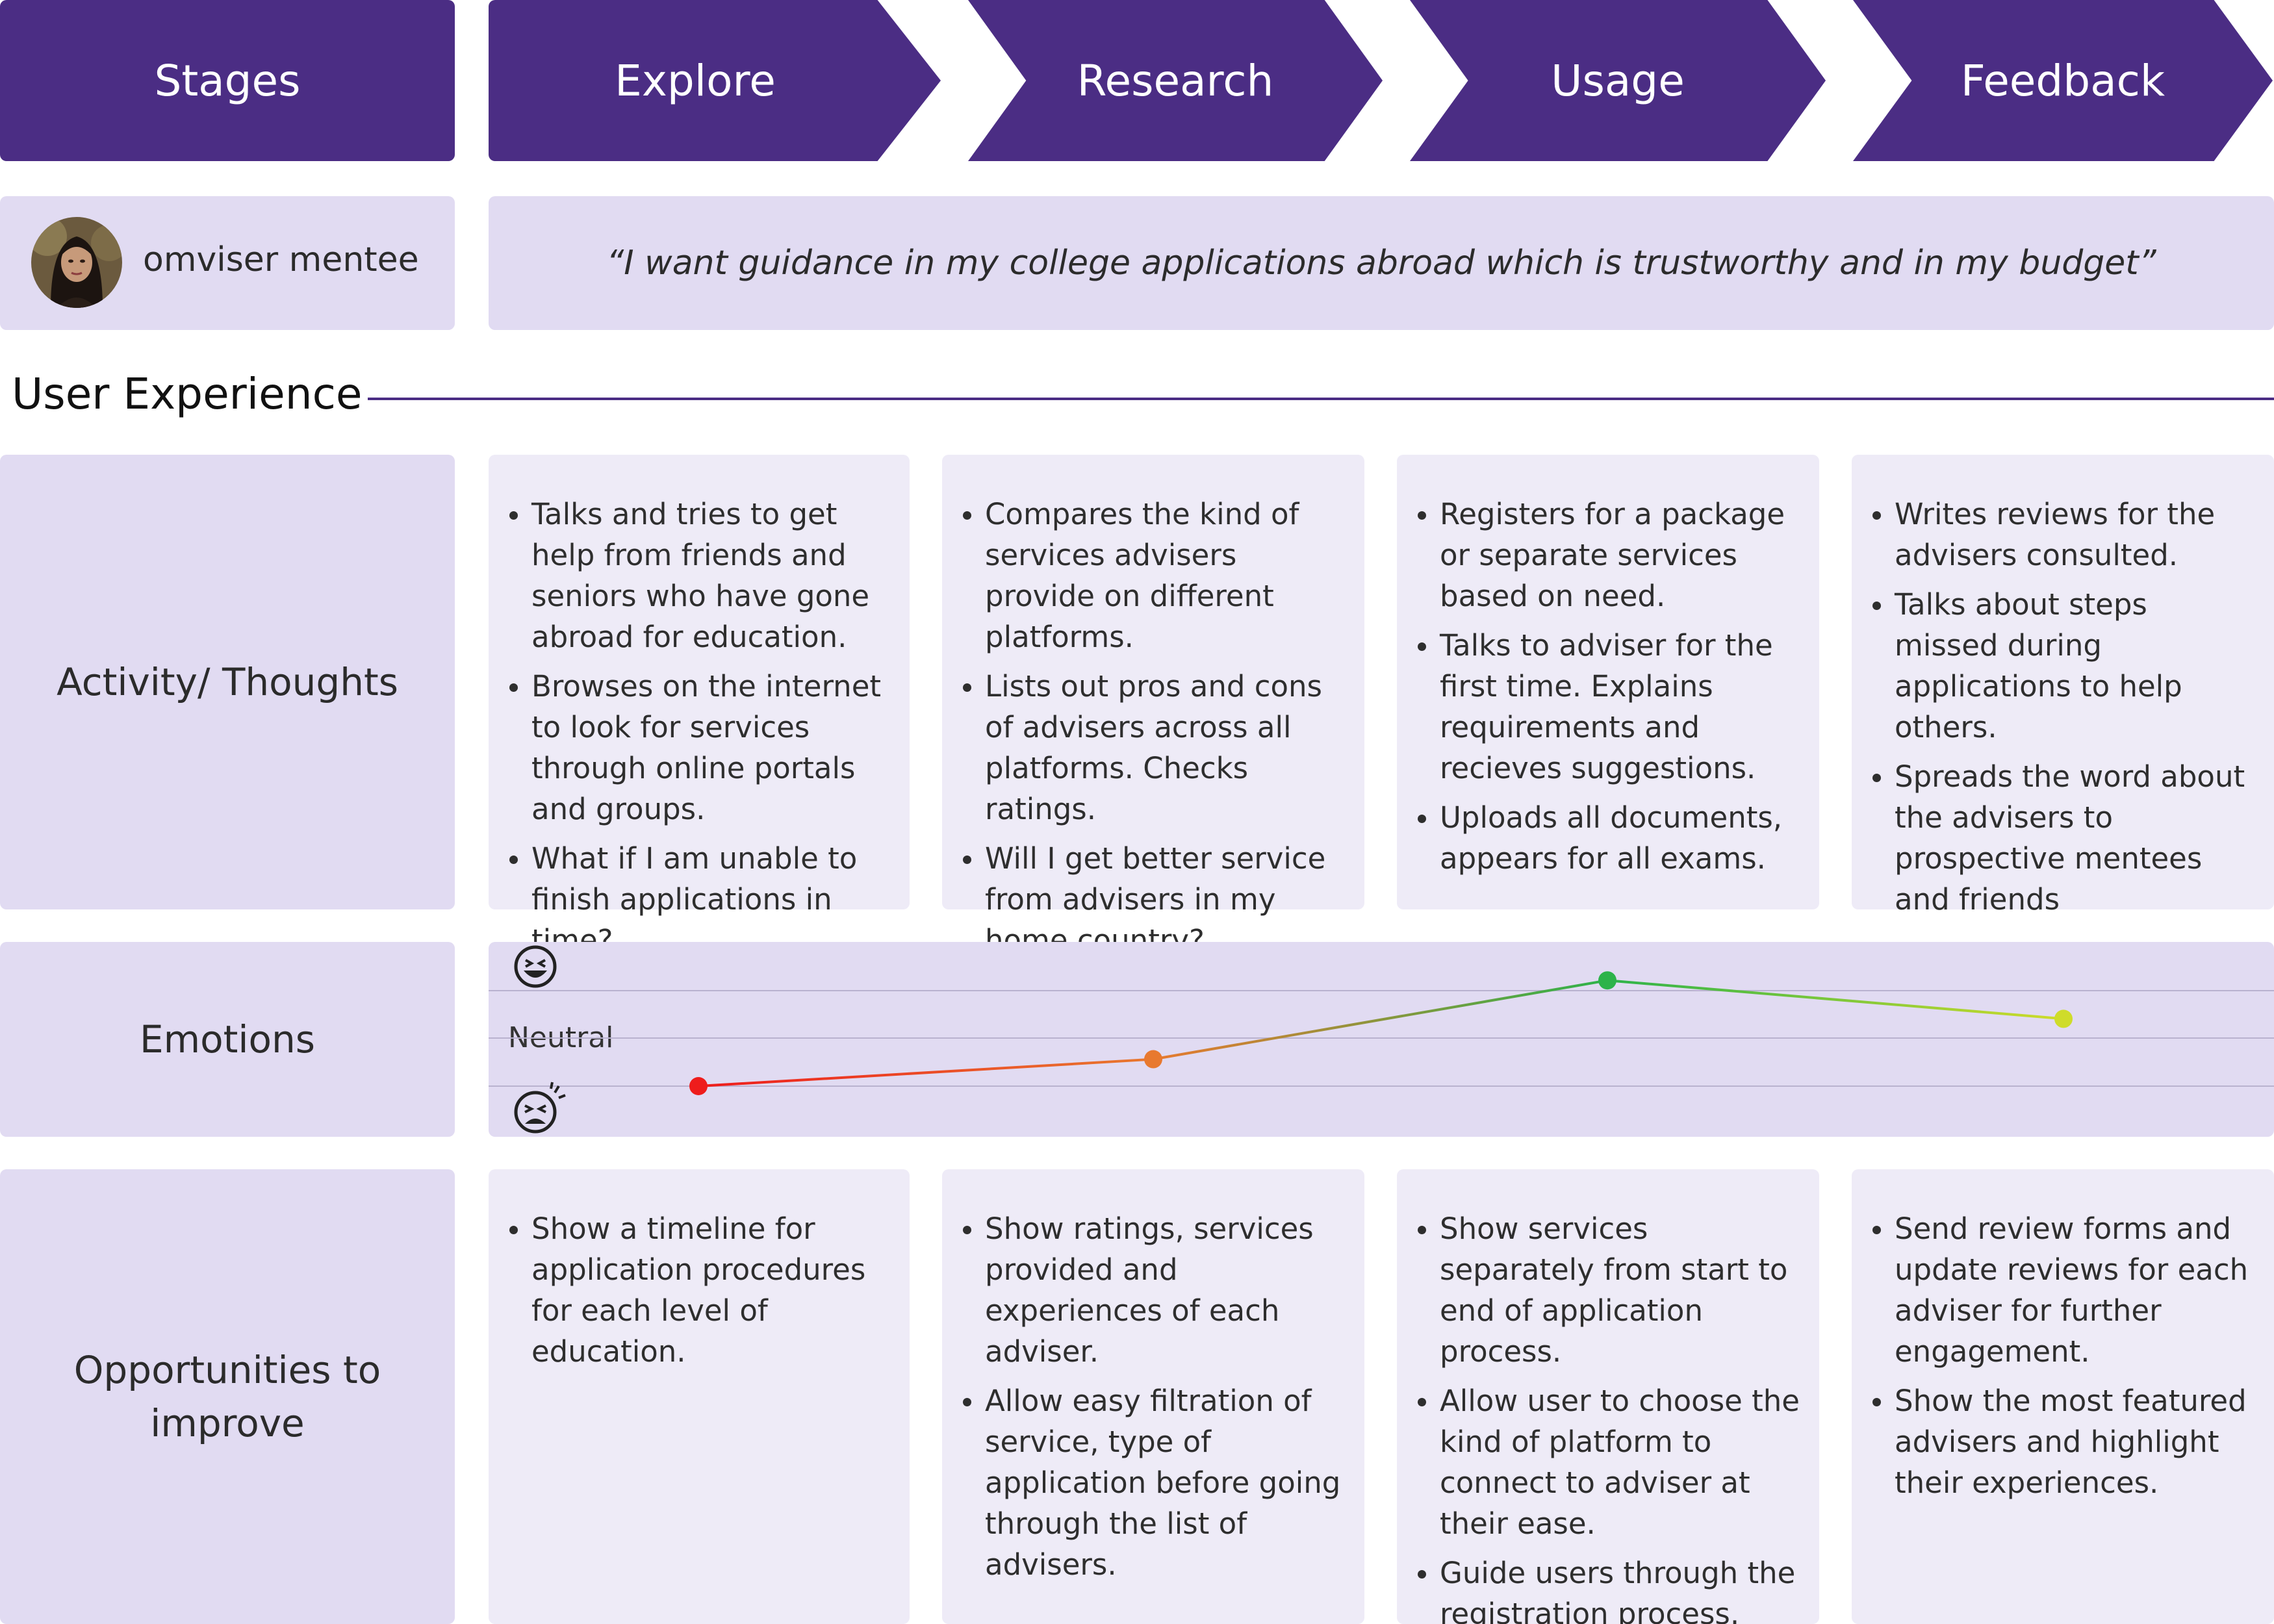 The width and height of the screenshot is (2274, 1624). I want to click on stage-explore: Explore, so click(715, 80).